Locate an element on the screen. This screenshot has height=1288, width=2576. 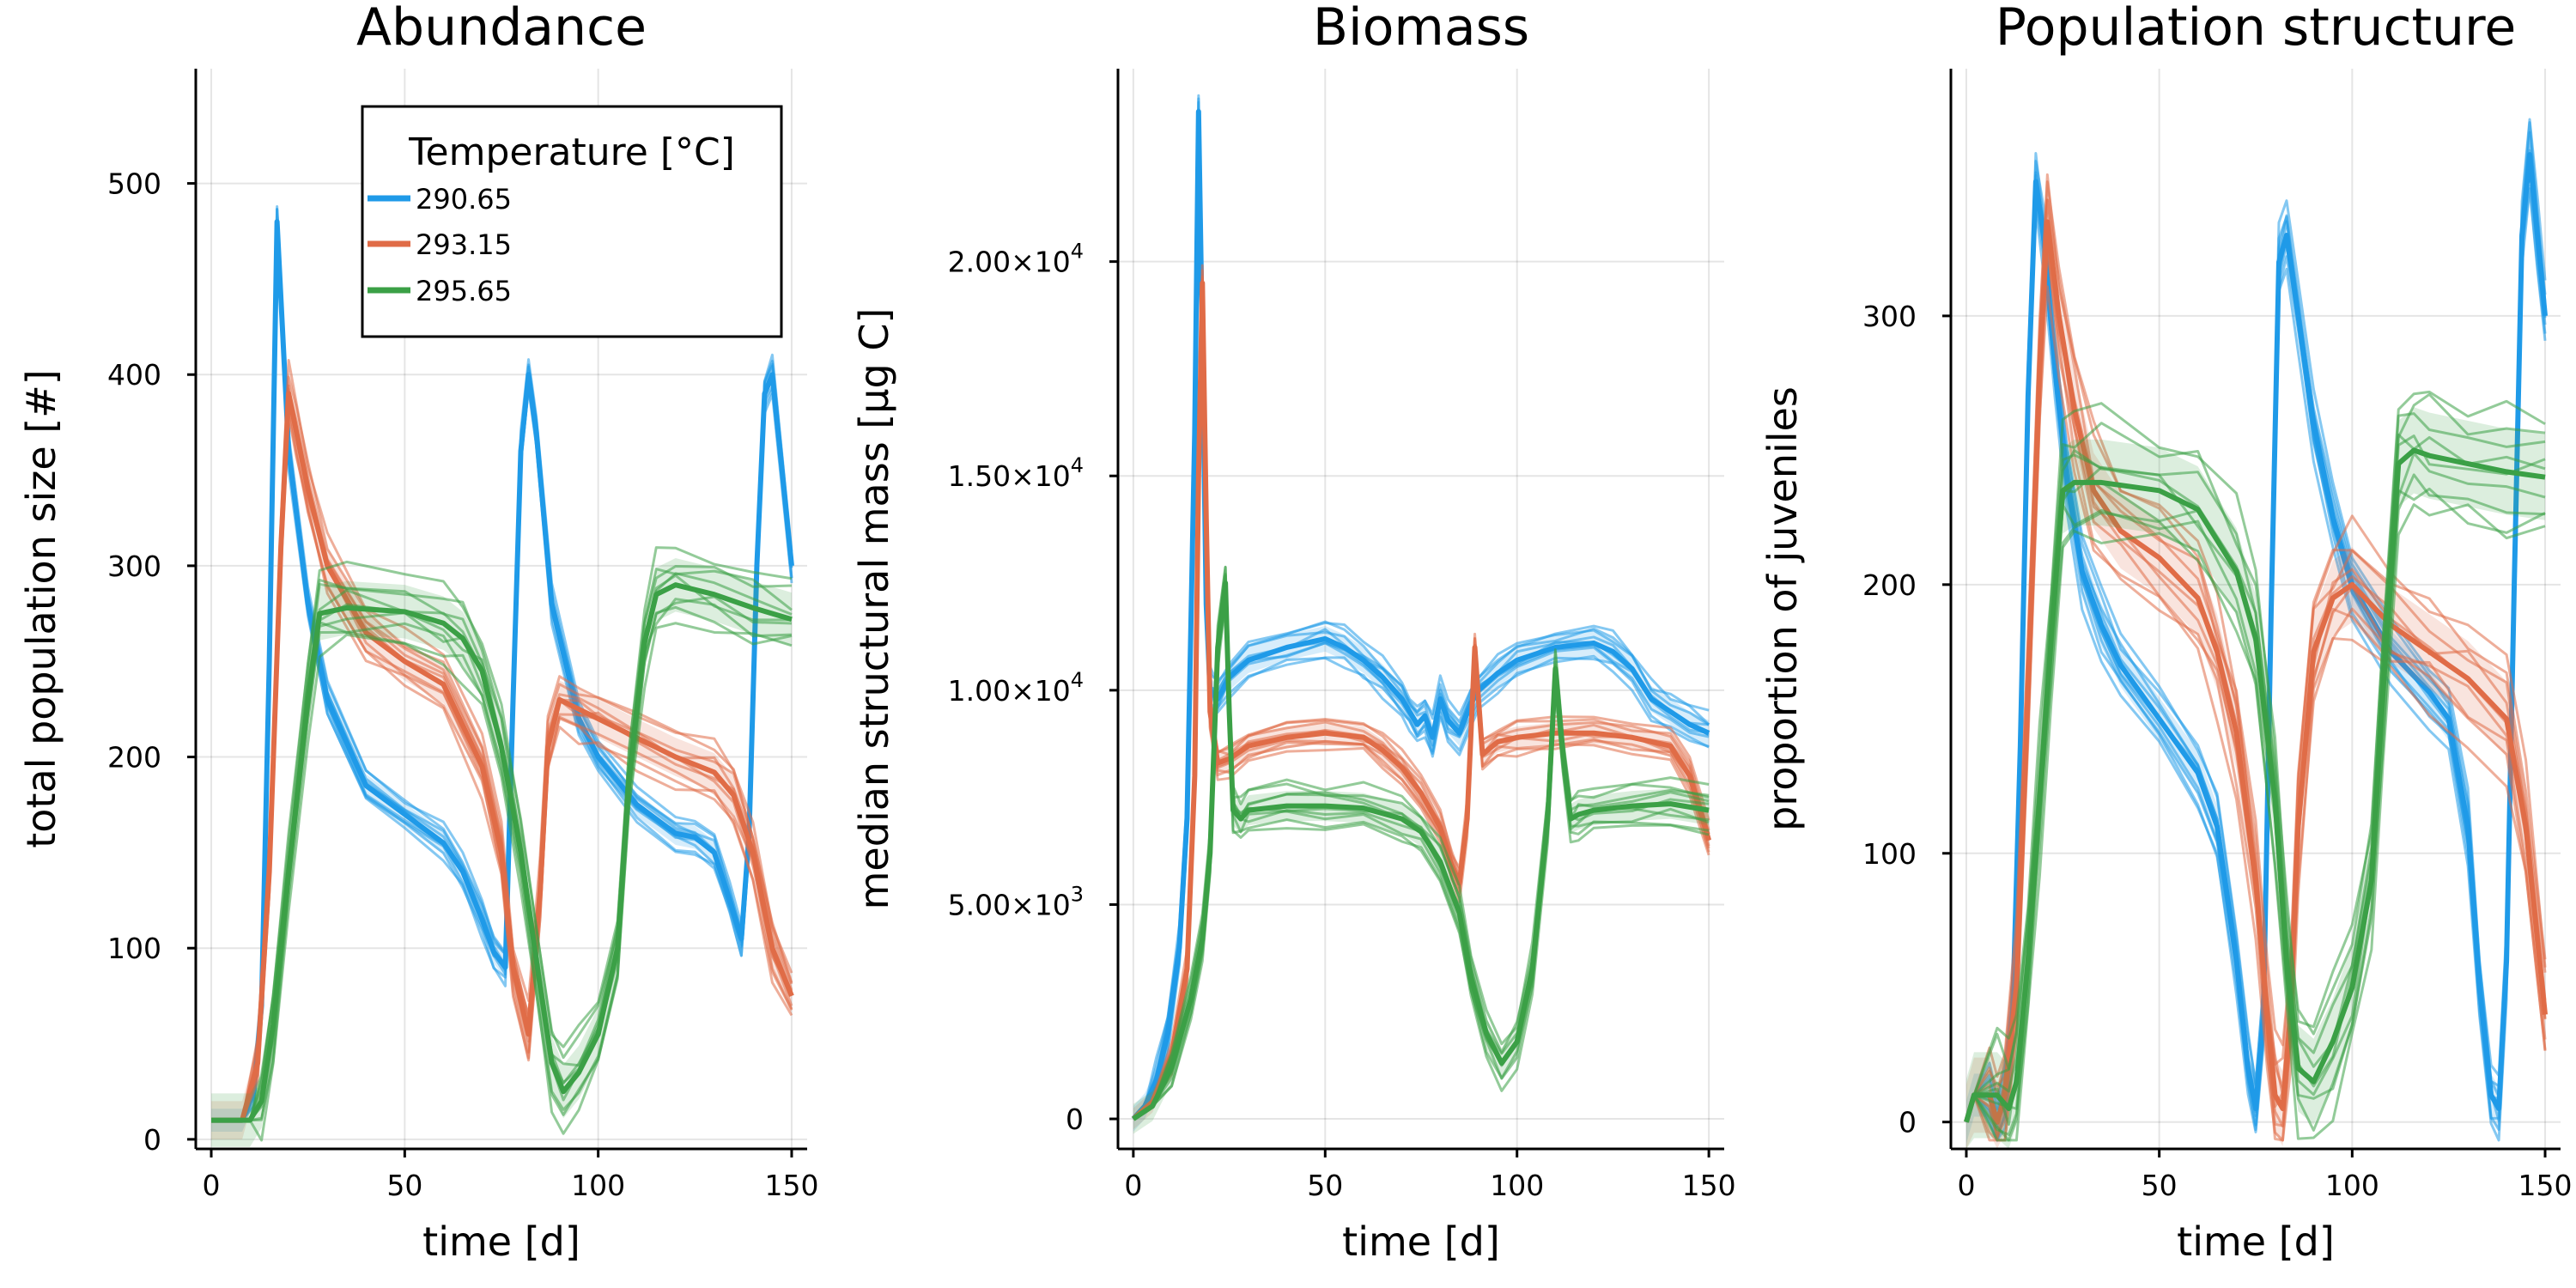
x-axis-label-population-structure: time [d] is located at coordinates (2256, 1241).